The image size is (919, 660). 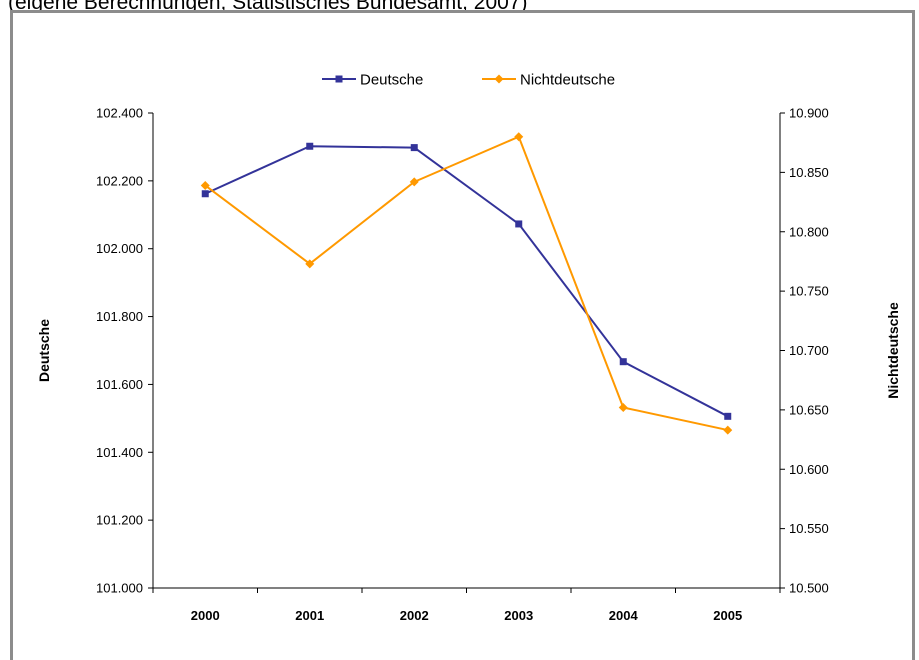 What do you see at coordinates (809, 469) in the screenshot?
I see `right-tick-label: 10.600` at bounding box center [809, 469].